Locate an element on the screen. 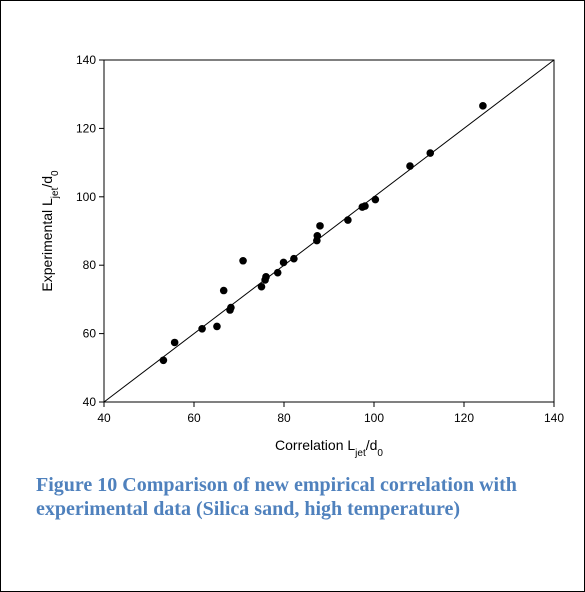  y-tick-label: 100 is located at coordinates (86, 197).